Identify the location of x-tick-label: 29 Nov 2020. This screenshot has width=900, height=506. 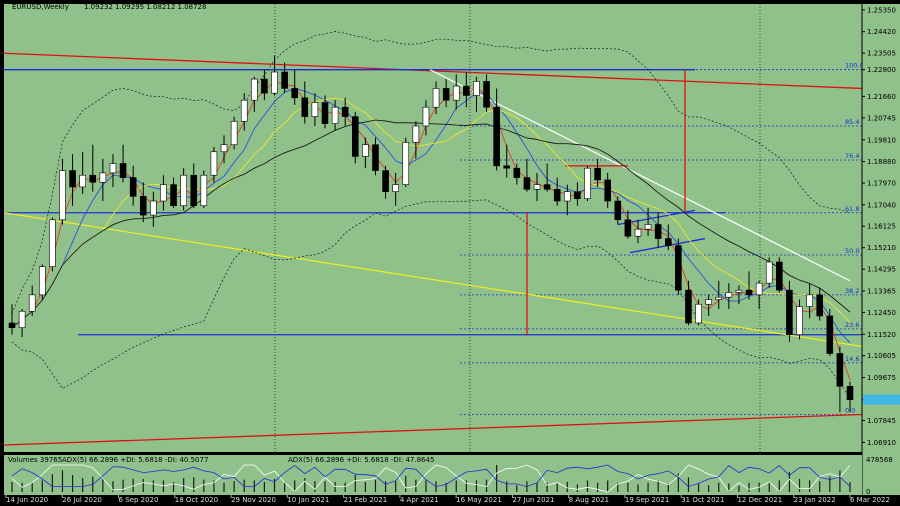
(253, 500).